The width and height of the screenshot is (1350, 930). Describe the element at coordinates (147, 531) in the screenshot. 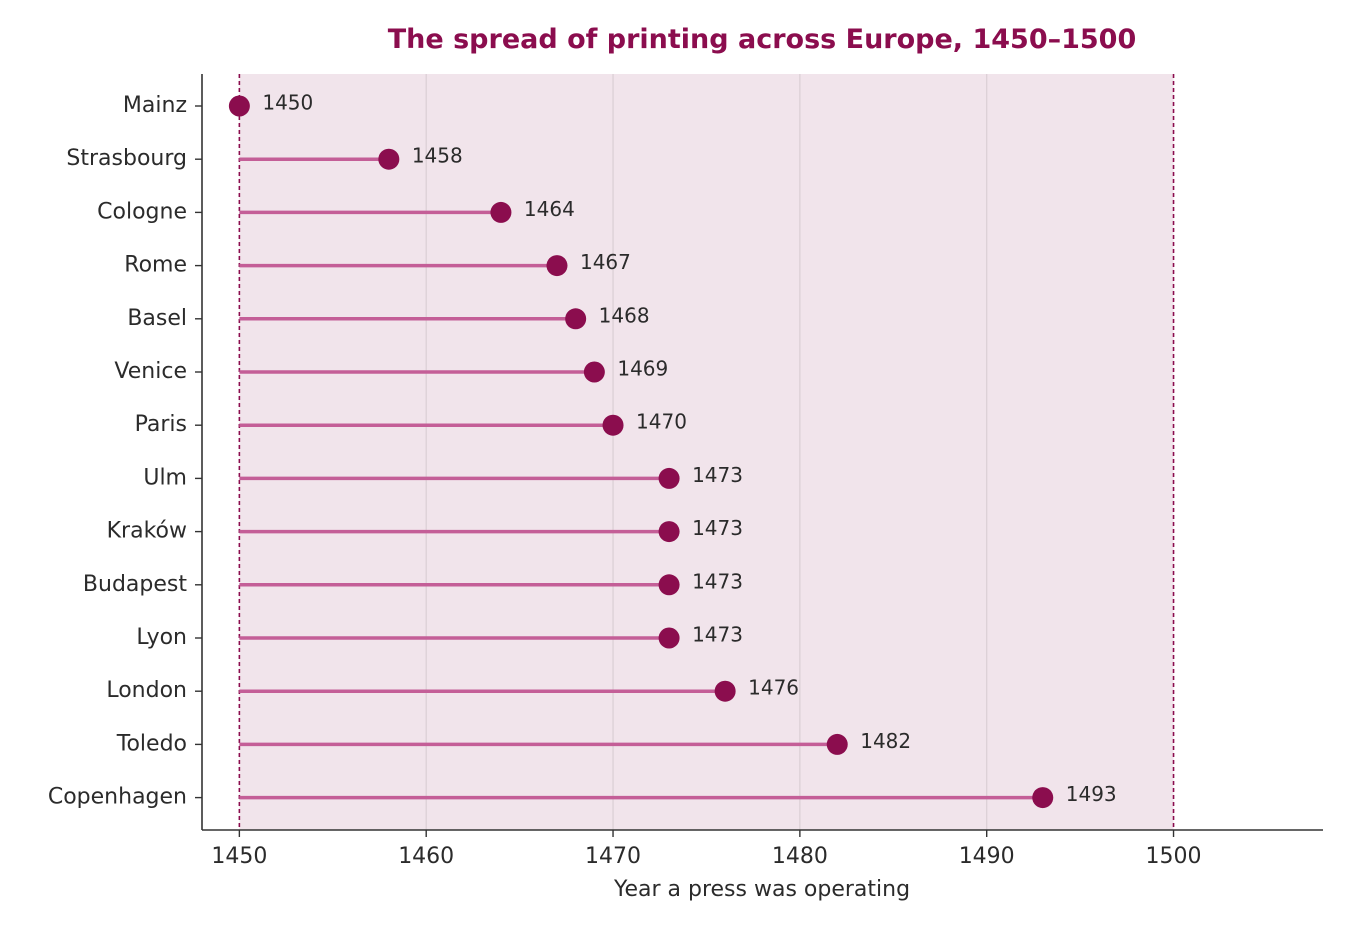

I see `y-tick-label: Kraków` at that location.